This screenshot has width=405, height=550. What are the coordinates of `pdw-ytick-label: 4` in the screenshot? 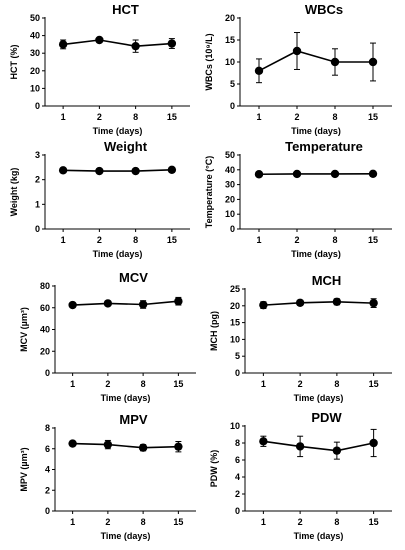 It's located at (237, 477).